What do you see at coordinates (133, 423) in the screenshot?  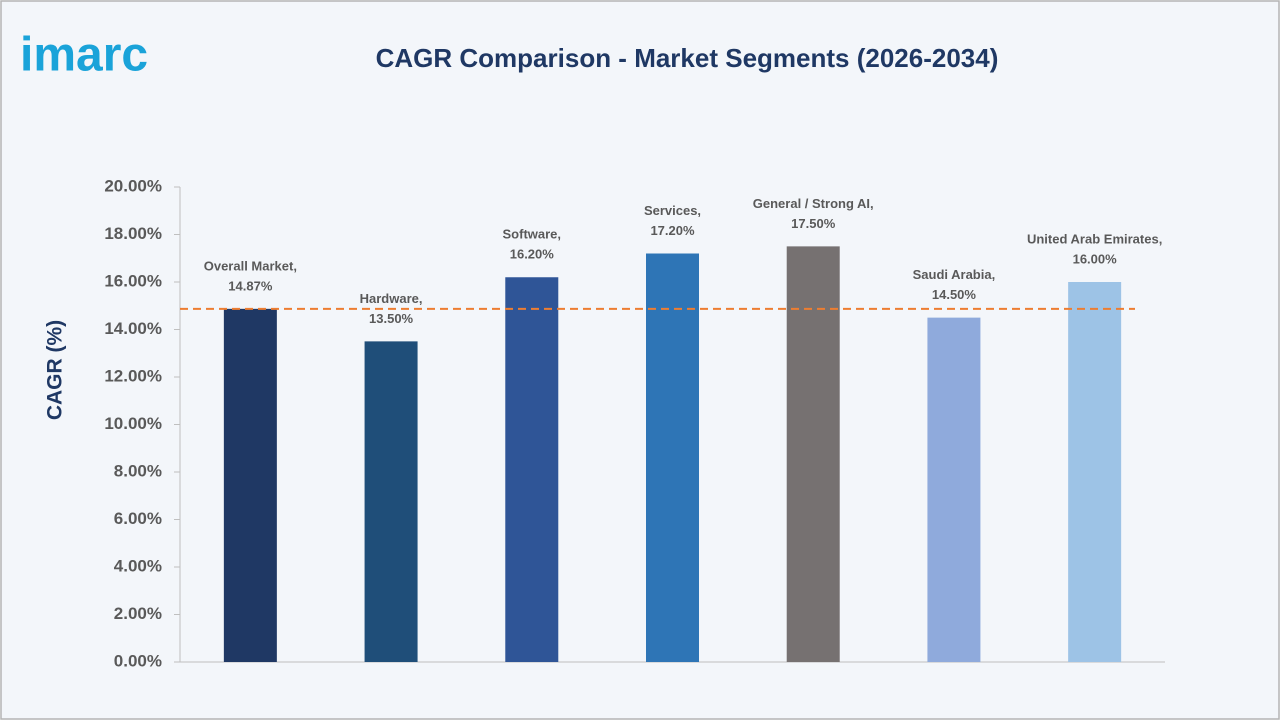 I see `y-tick-label: 10.00%` at bounding box center [133, 423].